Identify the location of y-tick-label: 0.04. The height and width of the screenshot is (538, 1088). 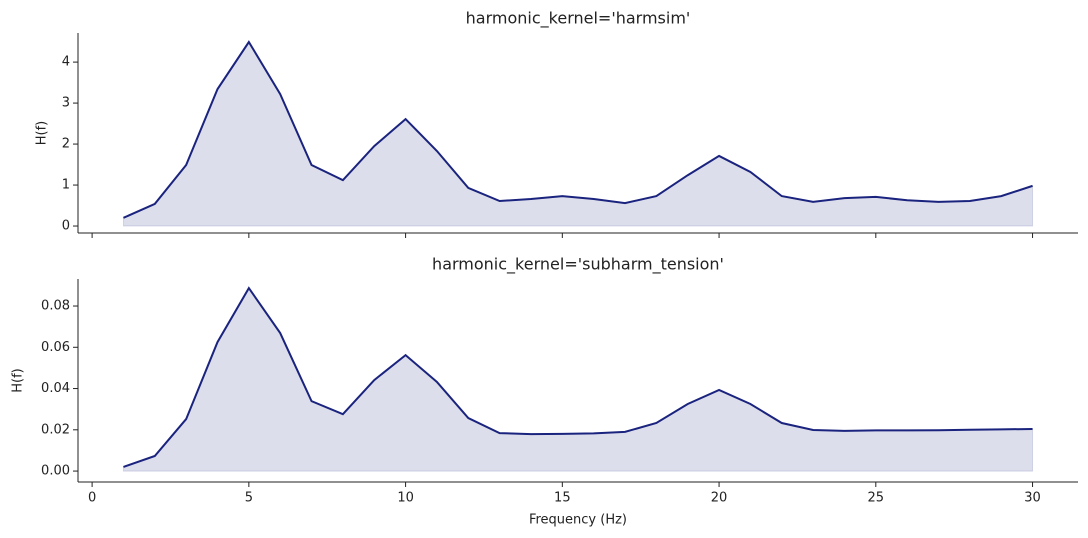
(55, 388).